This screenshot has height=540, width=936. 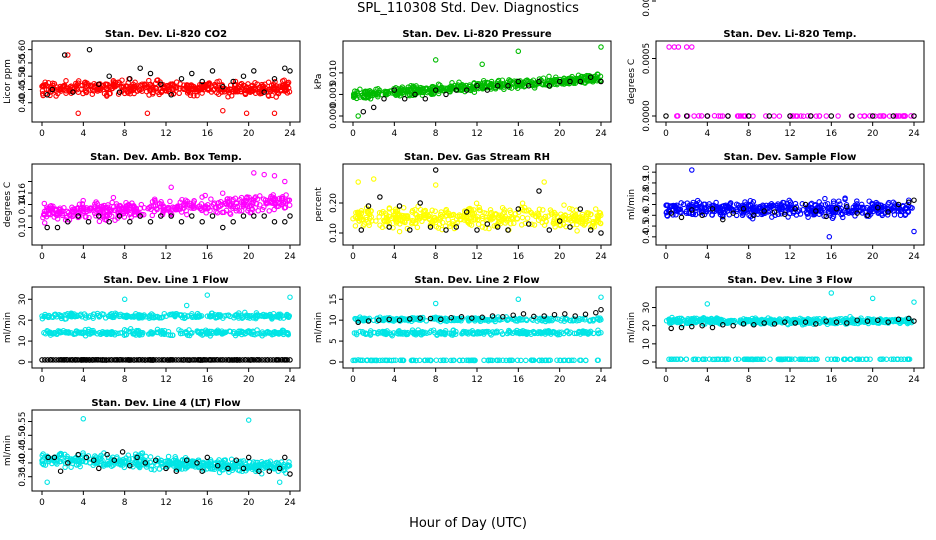 What do you see at coordinates (23, 435) in the screenshot?
I see `y-tick-label: 0.50` at bounding box center [23, 435].